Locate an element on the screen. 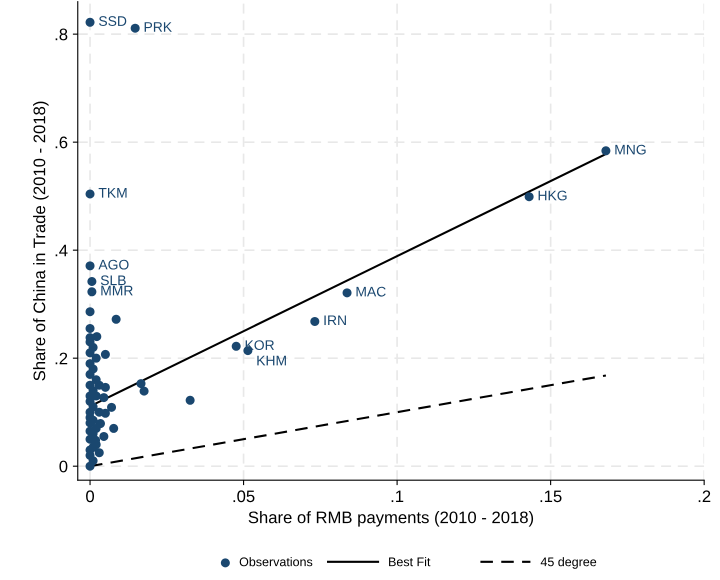  x-tick-label: 0 is located at coordinates (90, 496).